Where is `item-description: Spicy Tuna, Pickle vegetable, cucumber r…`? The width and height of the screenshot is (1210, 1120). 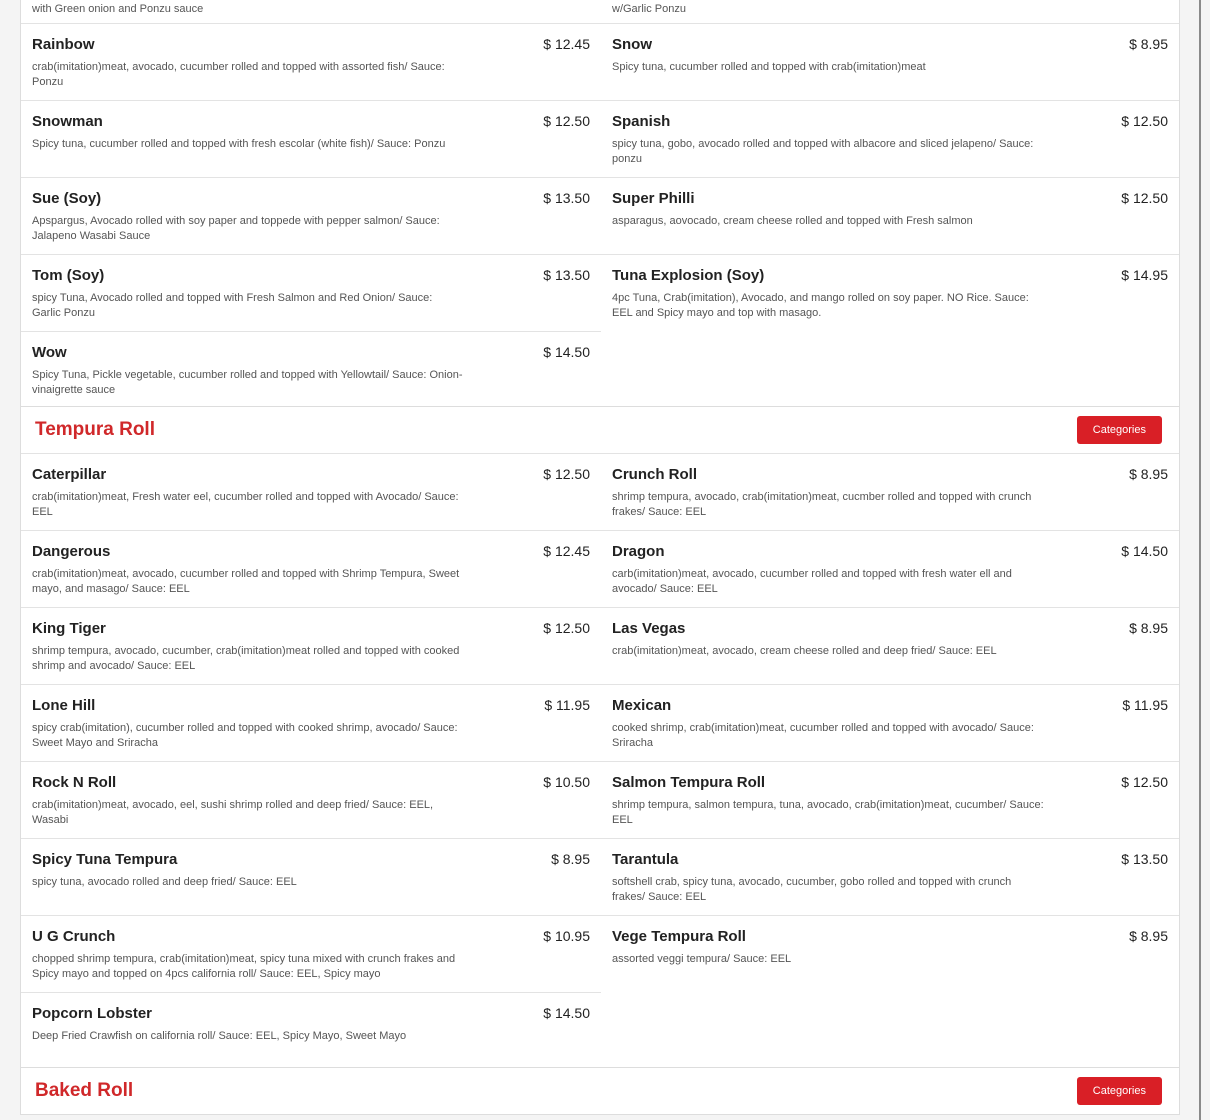
item-description: Spicy Tuna, Pickle vegetable, cucumber r… is located at coordinates (247, 382).